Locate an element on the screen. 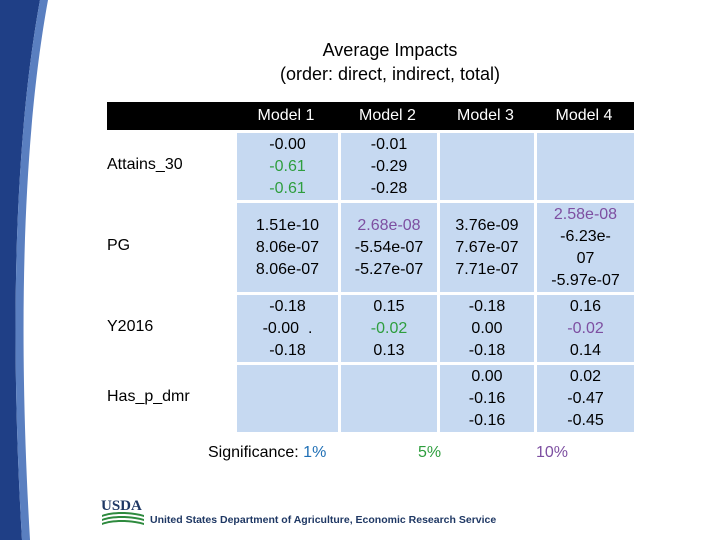 Image resolution: width=720 pixels, height=540 pixels. usda-logo-text: USDA is located at coordinates (121, 506).